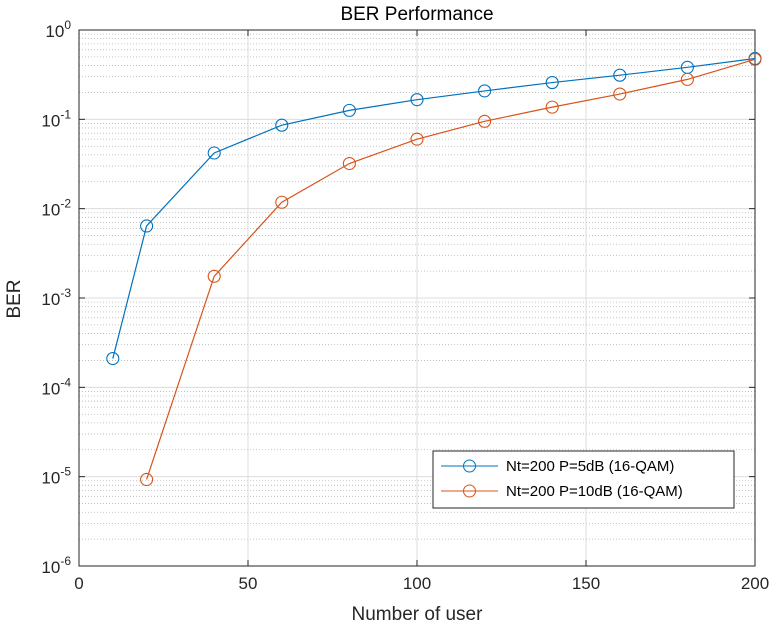 The image size is (776, 626). Describe the element at coordinates (56, 565) in the screenshot. I see `y-tick-label: 10⁻⁶` at that location.